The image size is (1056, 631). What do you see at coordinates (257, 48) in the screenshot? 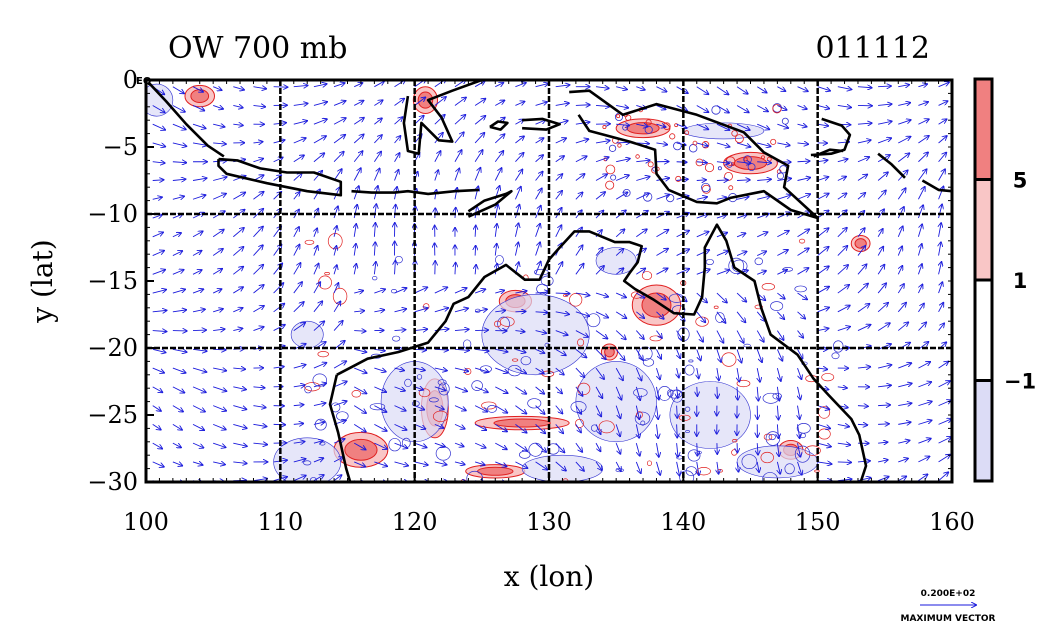
I see `chart-title: OW 700 mb` at bounding box center [257, 48].